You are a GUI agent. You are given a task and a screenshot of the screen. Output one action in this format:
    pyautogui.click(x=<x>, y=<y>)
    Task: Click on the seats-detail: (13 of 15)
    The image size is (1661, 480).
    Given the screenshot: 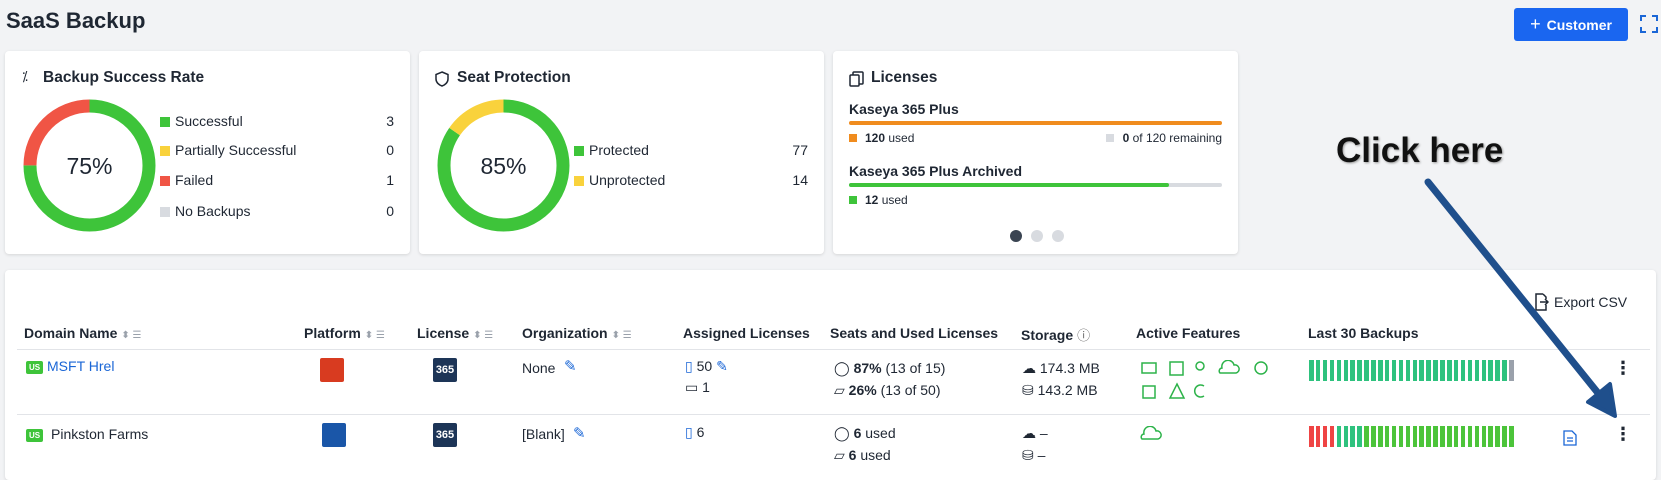 What is the action you would take?
    pyautogui.click(x=915, y=368)
    